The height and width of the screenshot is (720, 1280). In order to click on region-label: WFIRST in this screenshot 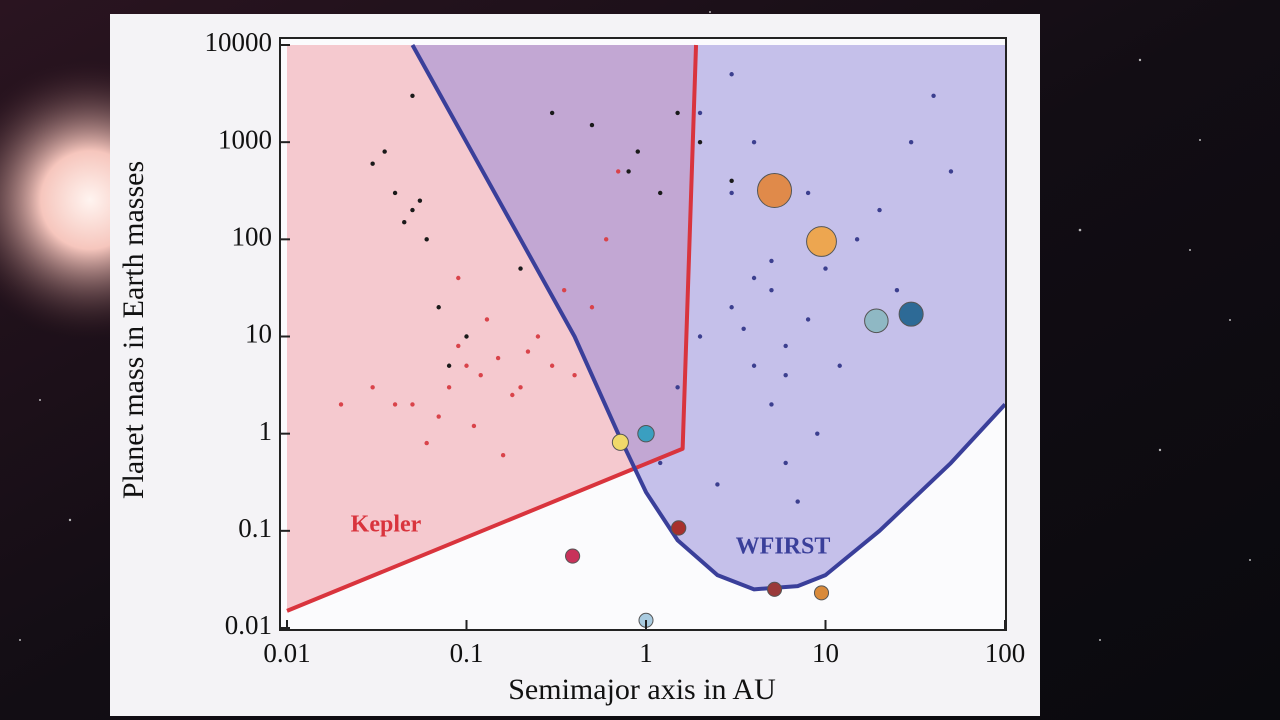, I will do `click(783, 547)`.